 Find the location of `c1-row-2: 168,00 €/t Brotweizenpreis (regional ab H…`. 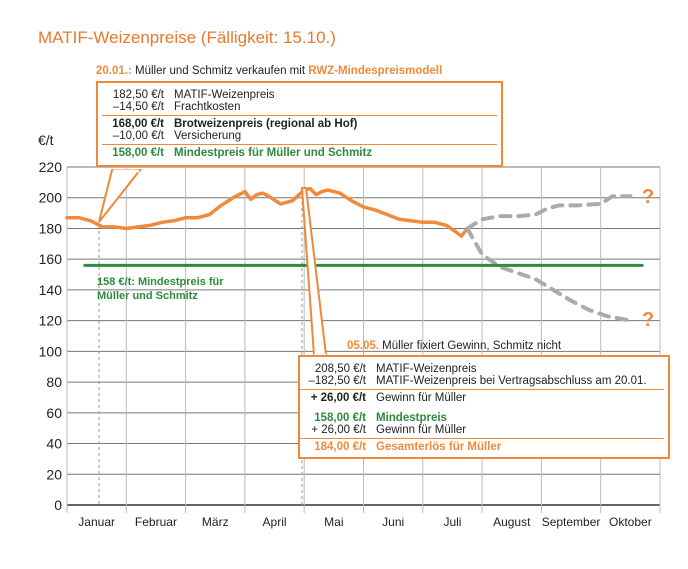

c1-row-2: 168,00 €/t Brotweizenpreis (regional ab H… is located at coordinates (235, 124).